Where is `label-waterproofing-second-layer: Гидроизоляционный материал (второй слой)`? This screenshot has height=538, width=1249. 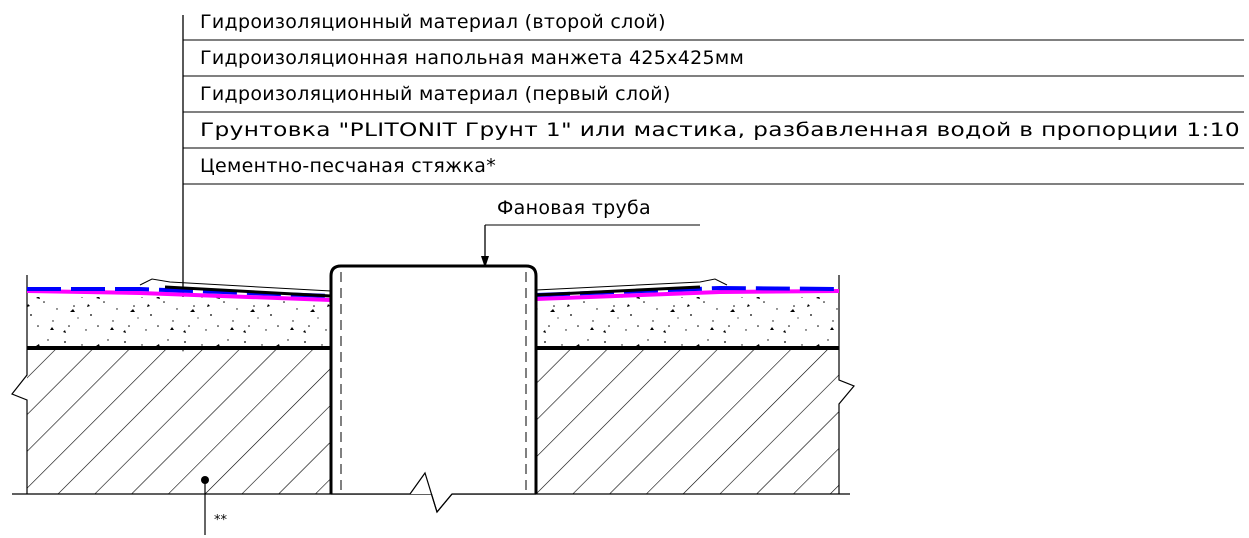 label-waterproofing-second-layer: Гидроизоляционный материал (второй слой) is located at coordinates (433, 22).